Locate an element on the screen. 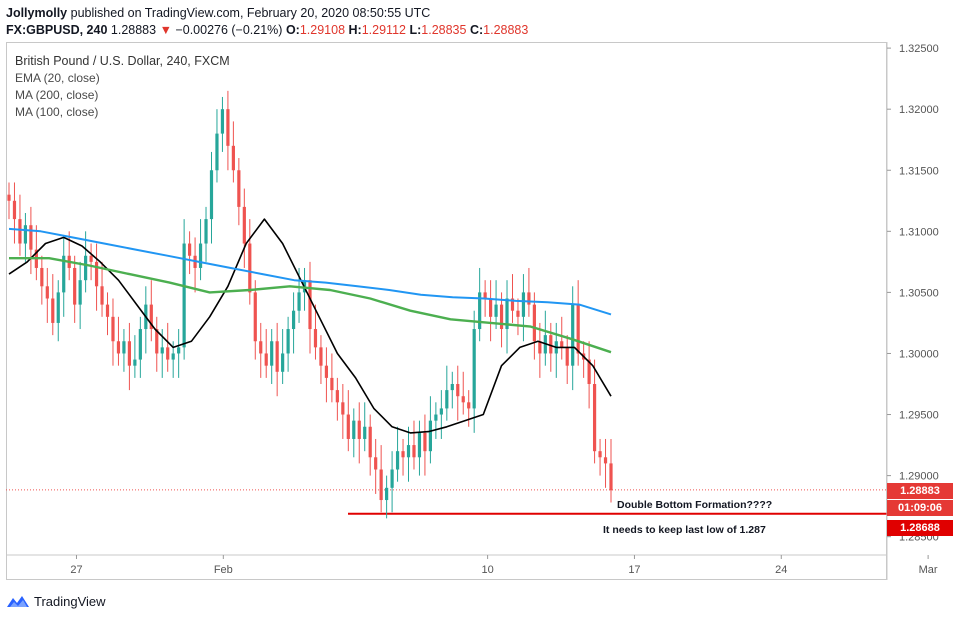  time-tick-label: 24 is located at coordinates (781, 570).